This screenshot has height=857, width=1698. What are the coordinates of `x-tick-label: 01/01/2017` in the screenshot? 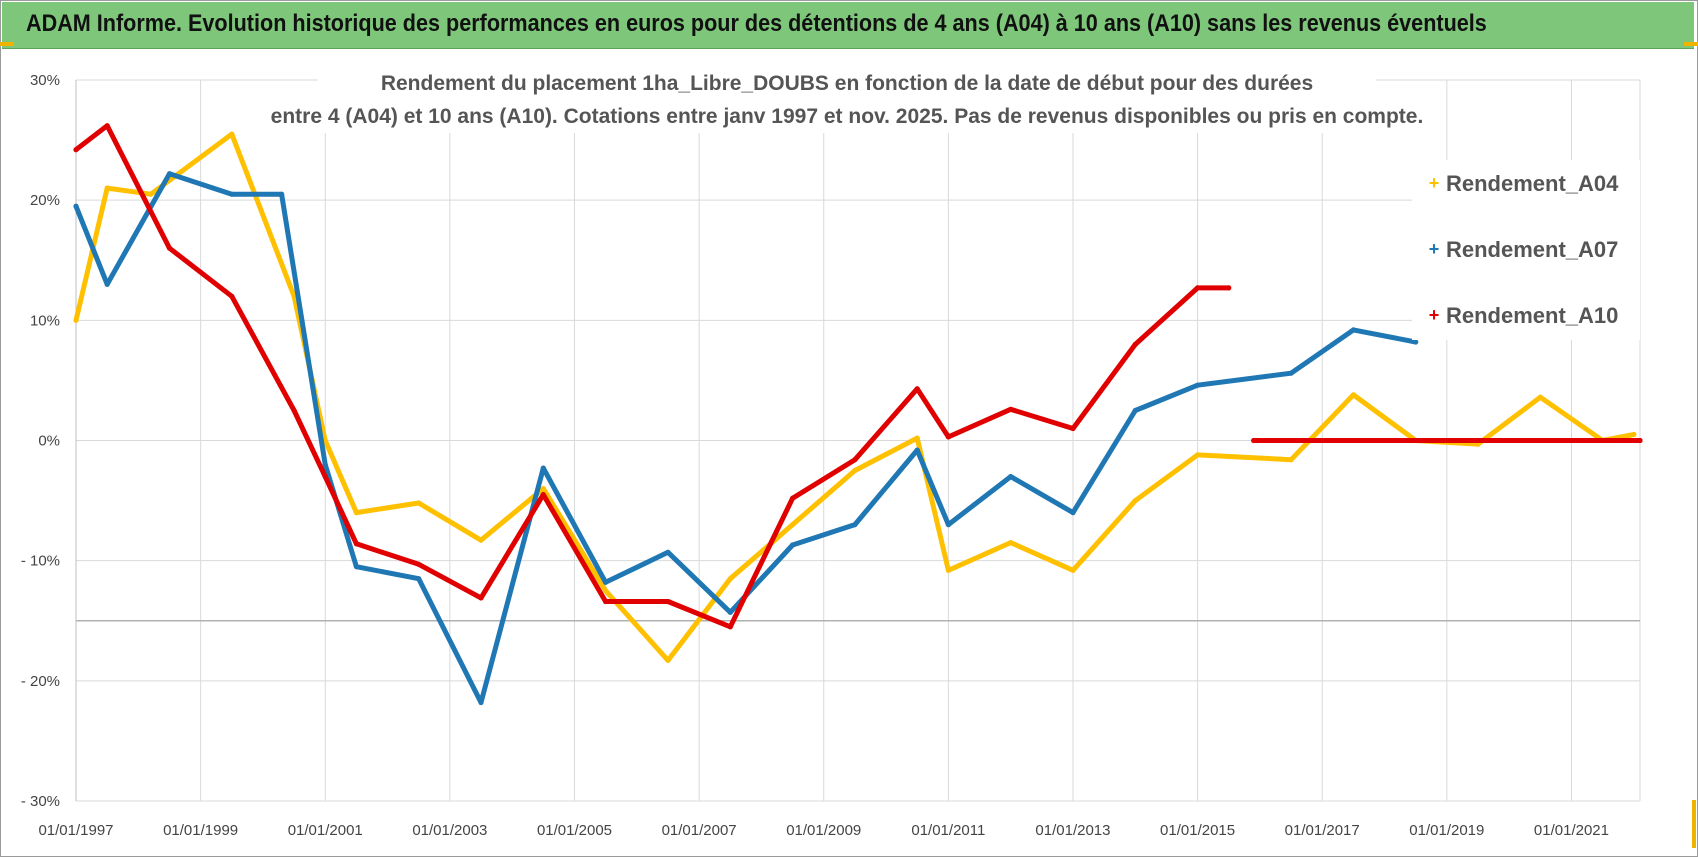 It's located at (1322, 830).